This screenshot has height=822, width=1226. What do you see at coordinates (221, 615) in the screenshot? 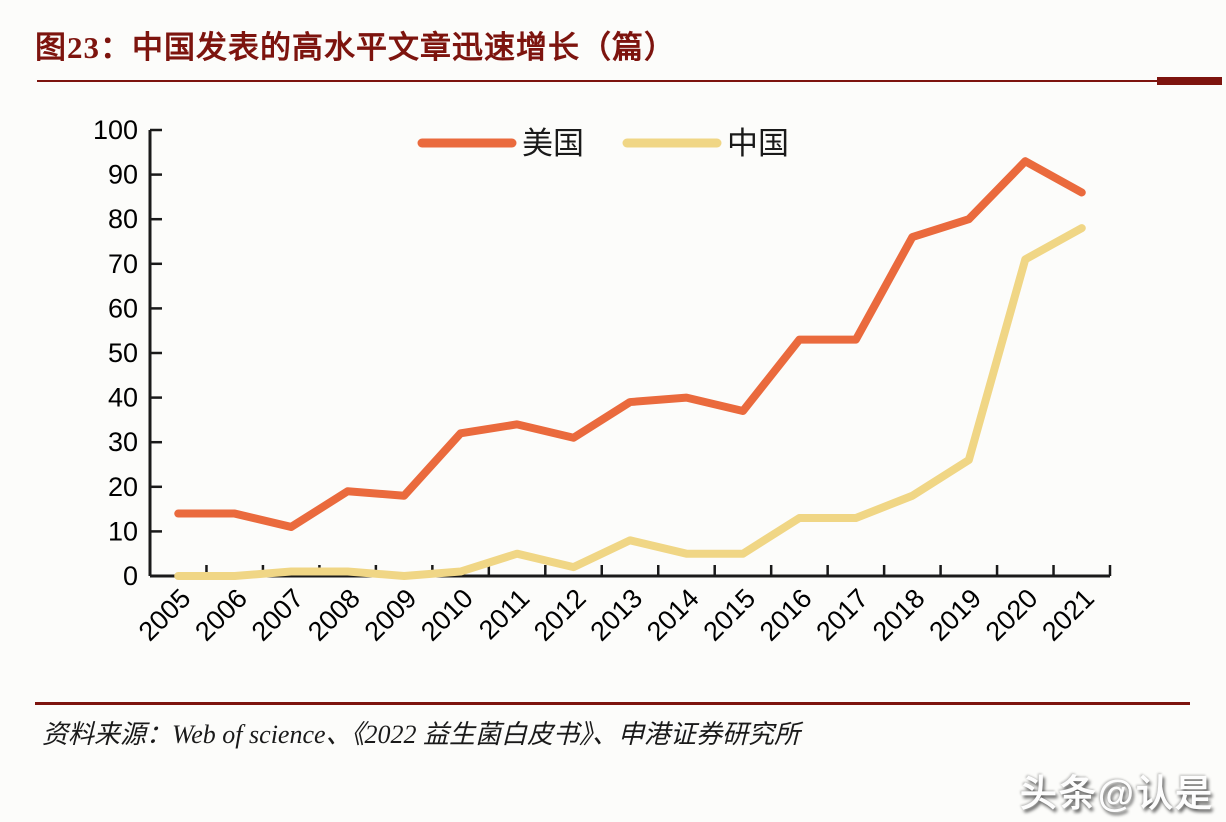
I see `x-tick-label: 2006` at bounding box center [221, 615].